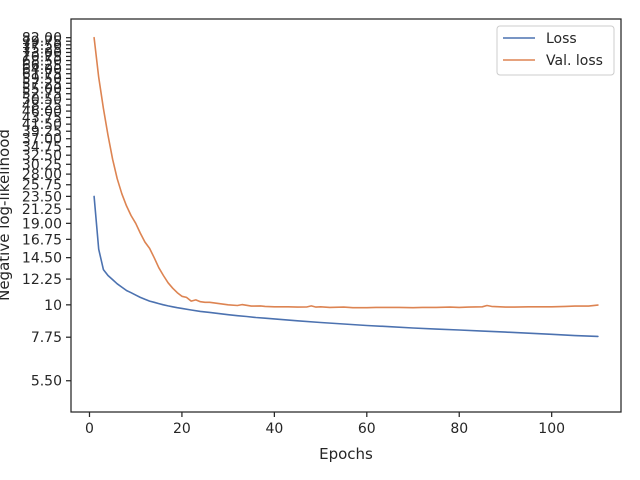  Describe the element at coordinates (42, 175) in the screenshot. I see `y-tick-label: 28.00` at that location.